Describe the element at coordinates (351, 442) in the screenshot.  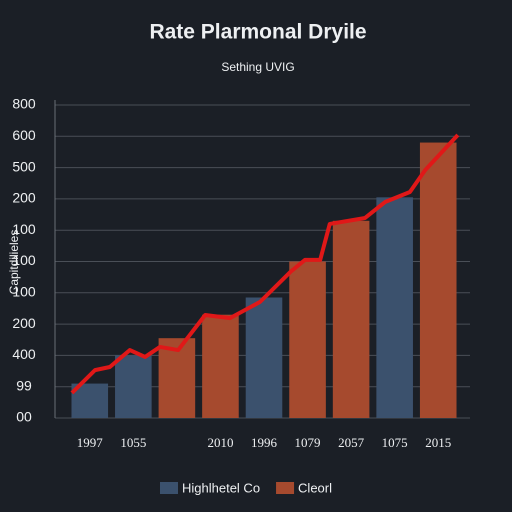
I see `x-tick-label: 2057` at that location.